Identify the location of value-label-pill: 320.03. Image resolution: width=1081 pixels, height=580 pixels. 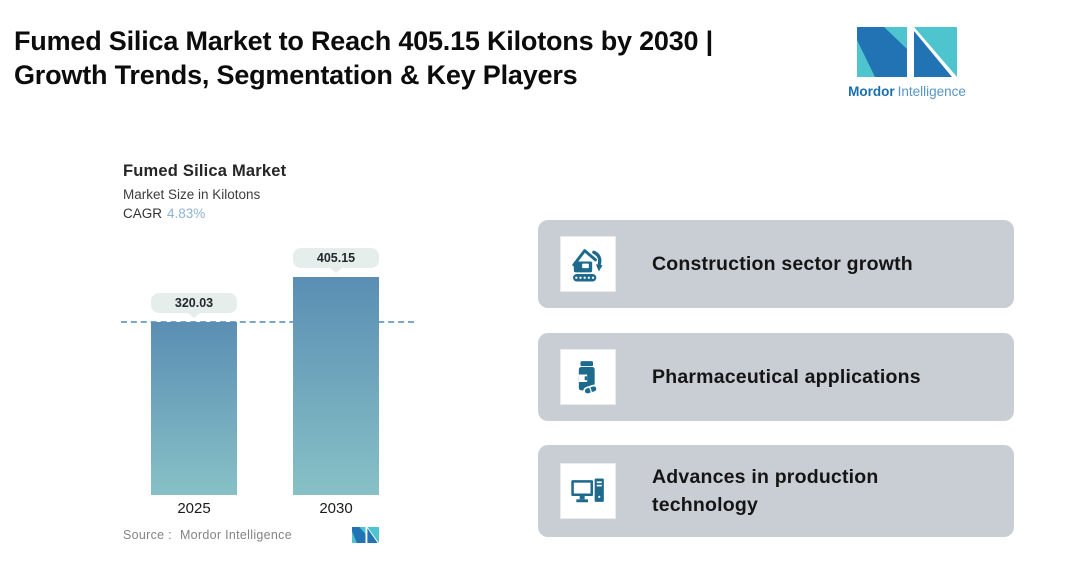
(194, 305).